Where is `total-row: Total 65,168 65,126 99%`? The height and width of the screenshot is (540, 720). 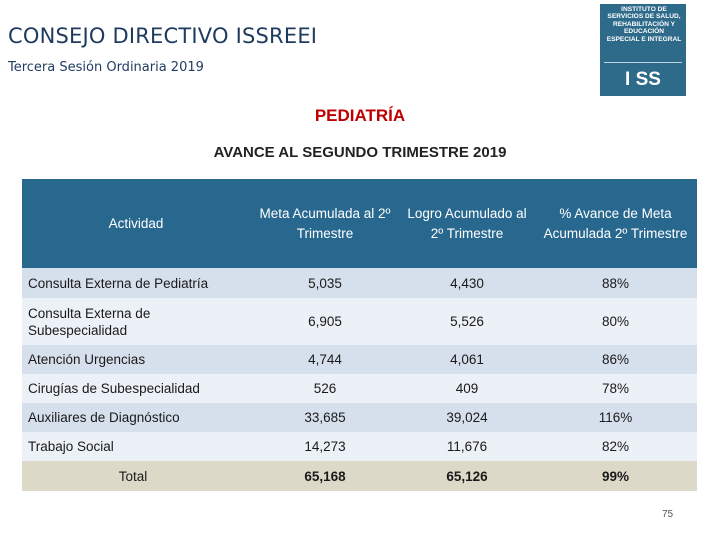 total-row: Total 65,168 65,126 99% is located at coordinates (359, 476).